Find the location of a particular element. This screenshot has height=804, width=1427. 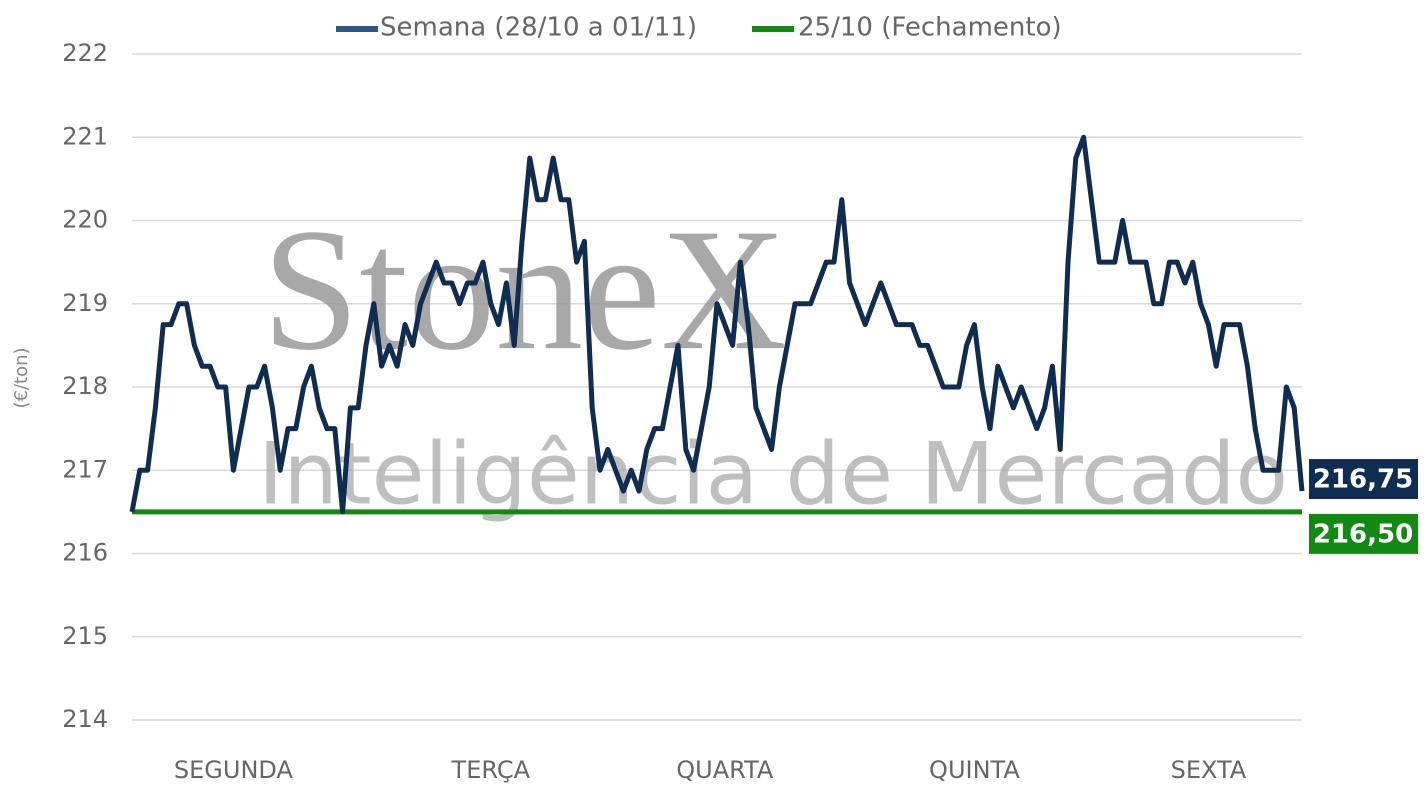

y-tick-label: 221 is located at coordinates (85, 136).